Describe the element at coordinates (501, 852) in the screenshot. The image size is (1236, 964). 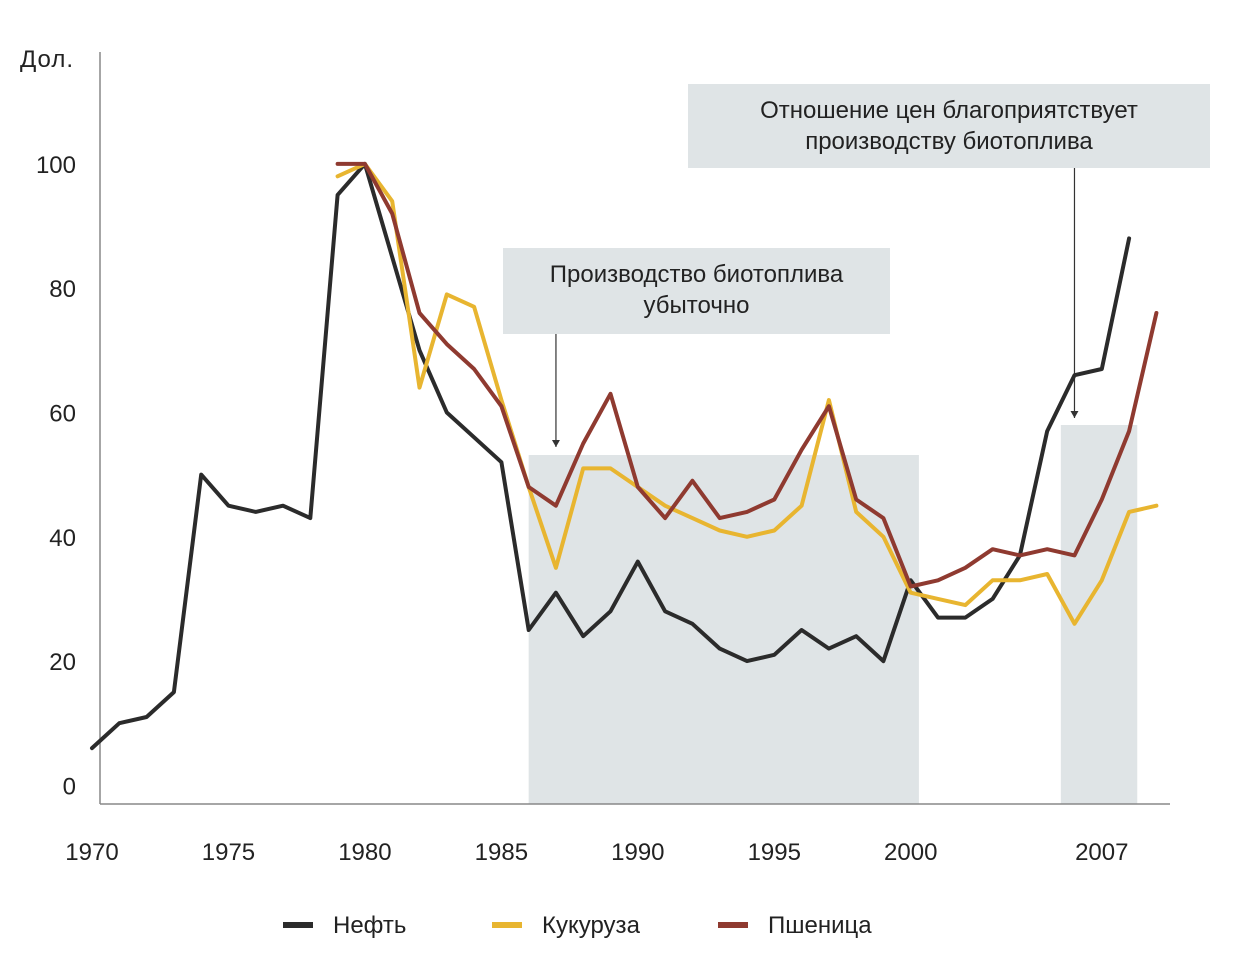
I see `x-tick-label: 1985` at that location.